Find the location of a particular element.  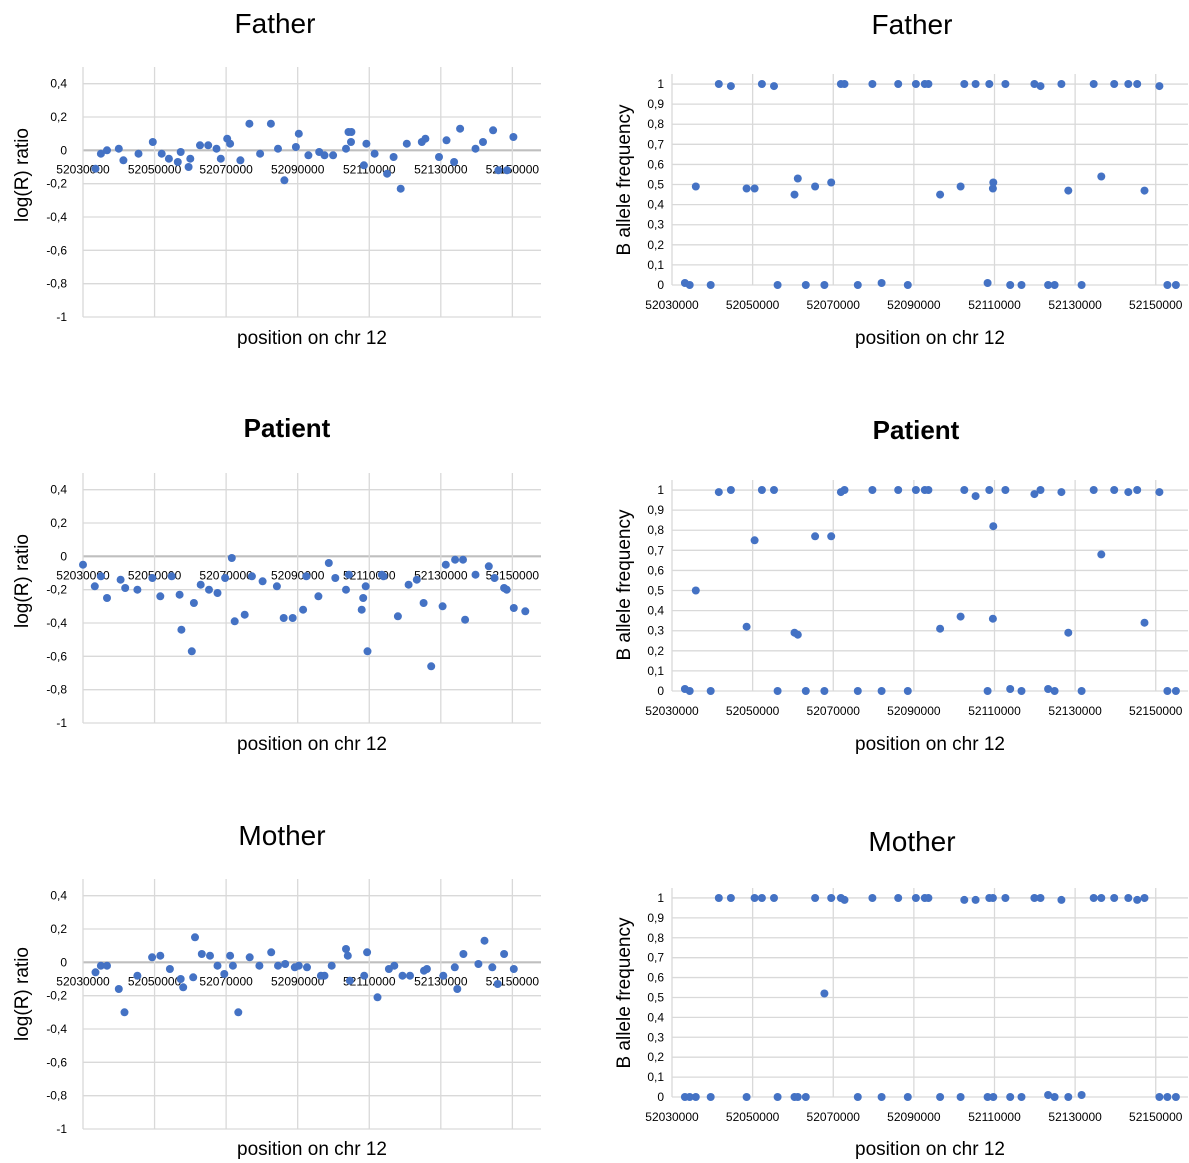

x-tick-label: 52150000 is located at coordinates (1156, 305).